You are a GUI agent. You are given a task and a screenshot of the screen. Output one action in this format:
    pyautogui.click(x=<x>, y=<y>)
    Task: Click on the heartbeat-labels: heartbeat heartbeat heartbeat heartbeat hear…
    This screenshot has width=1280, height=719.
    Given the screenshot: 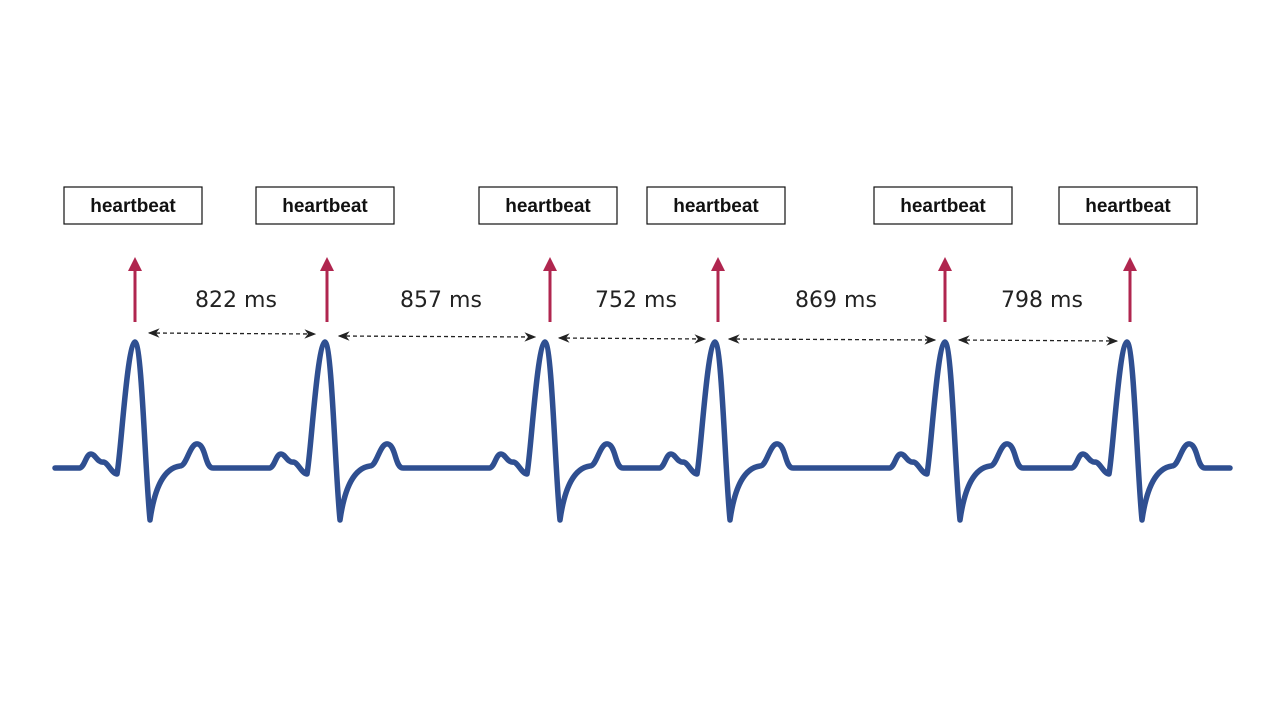 What is the action you would take?
    pyautogui.click(x=630, y=205)
    